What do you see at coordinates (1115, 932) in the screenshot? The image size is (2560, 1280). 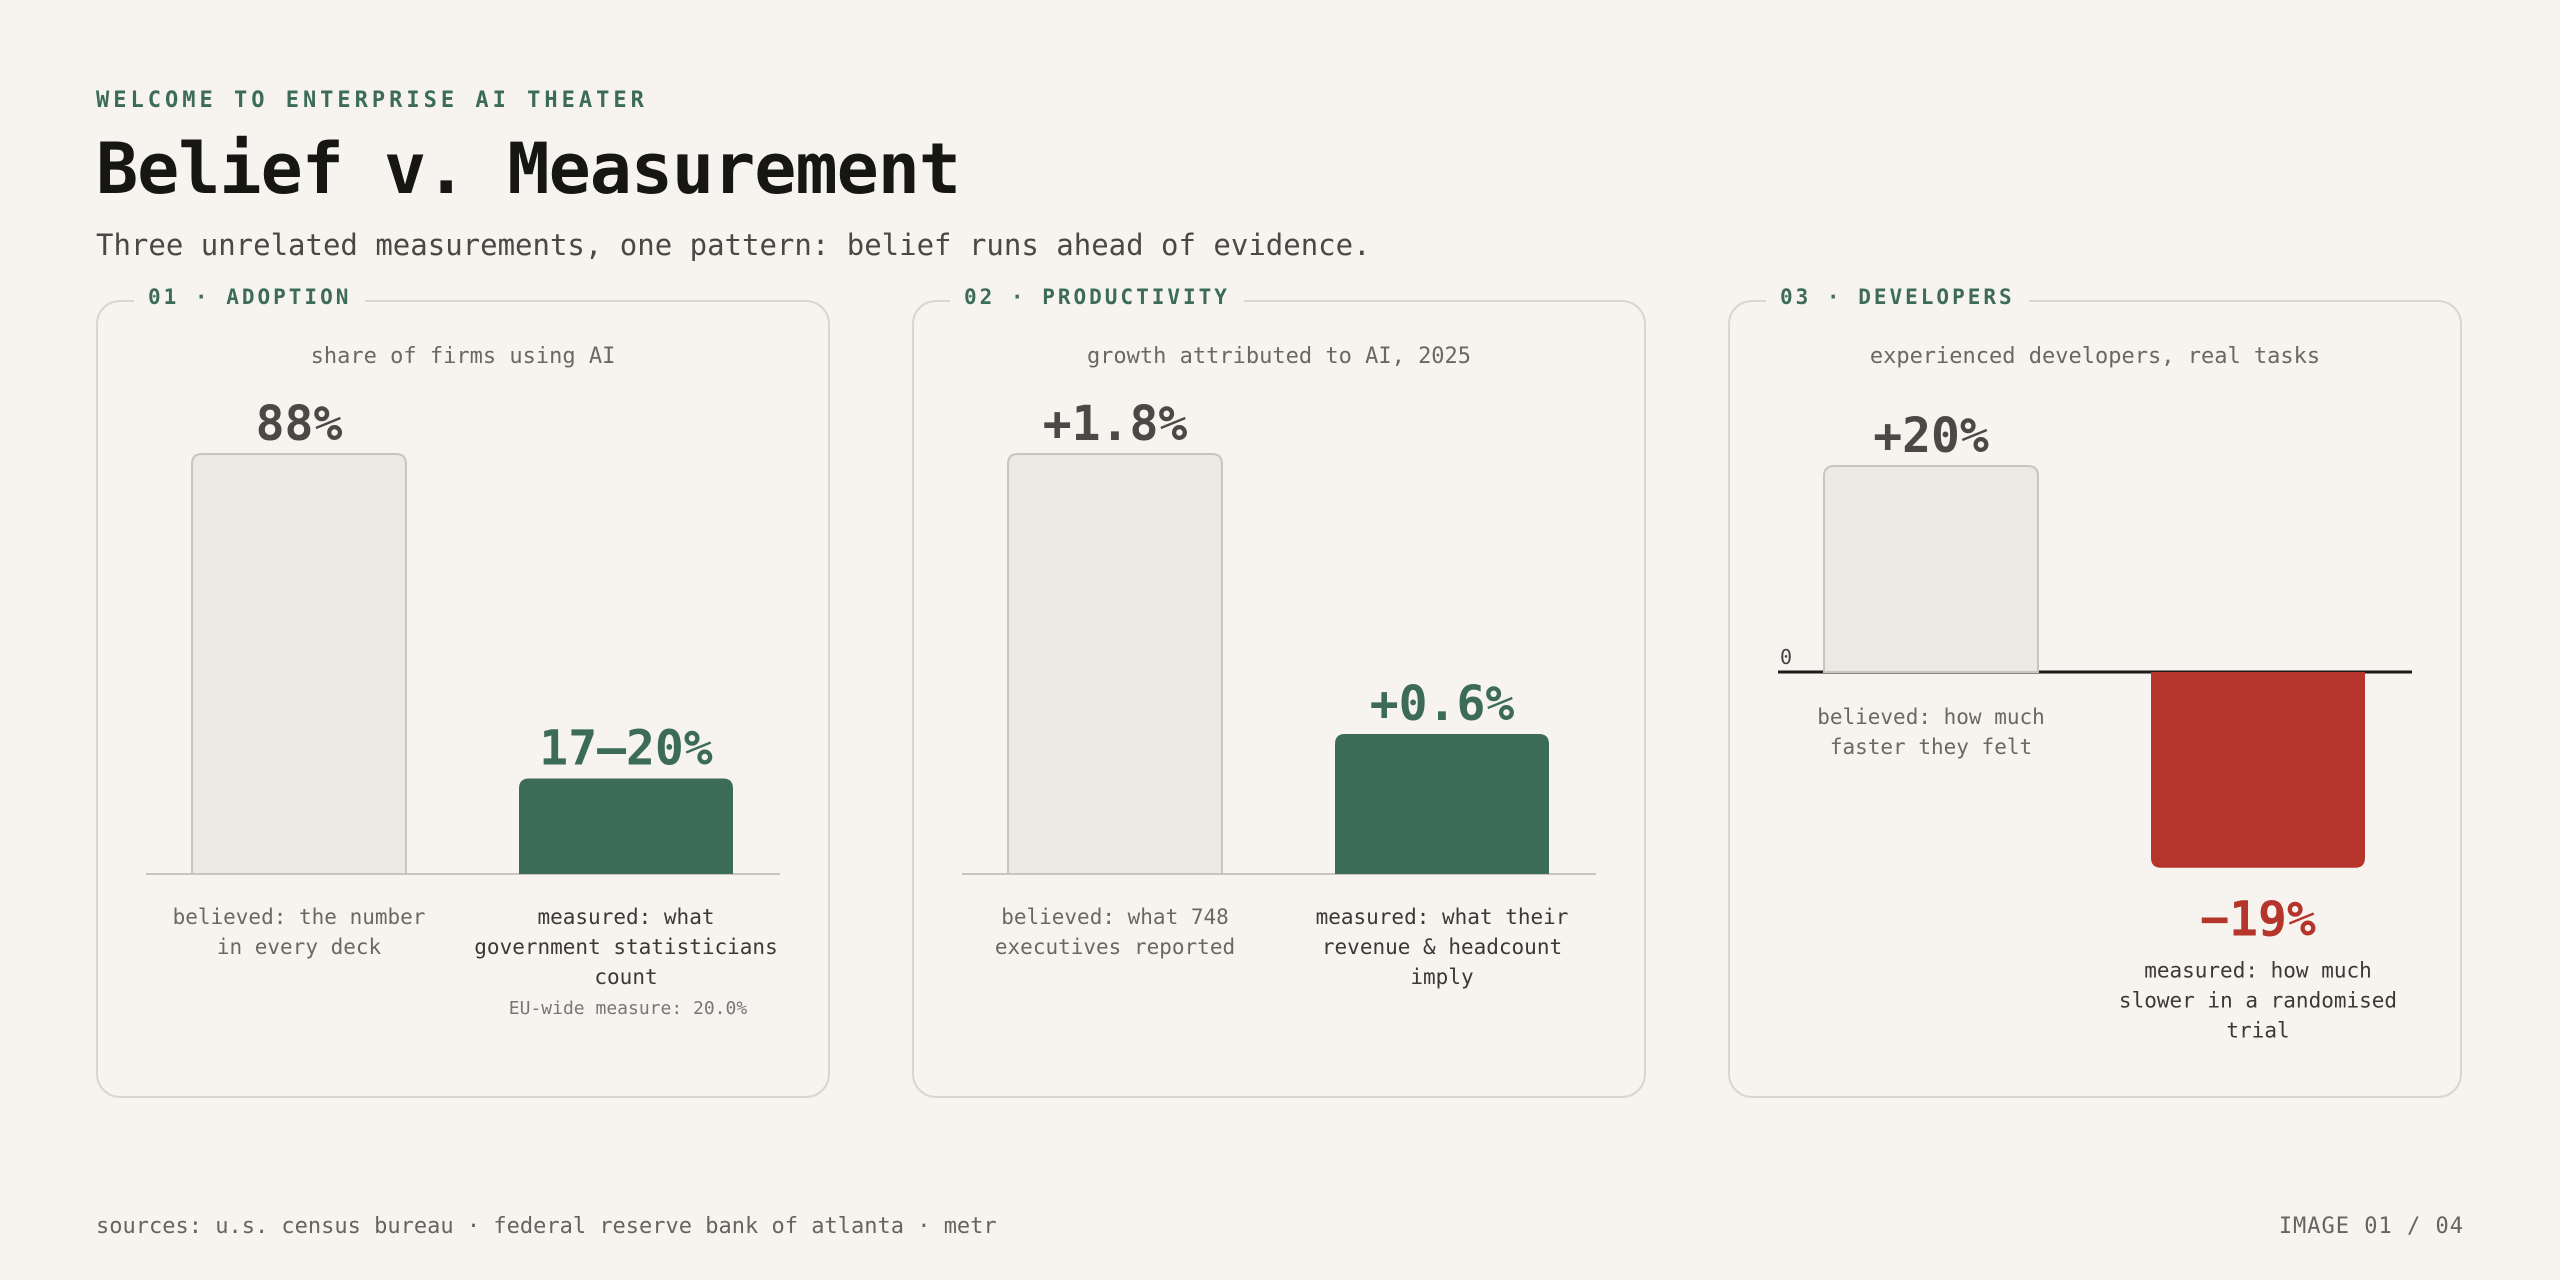 I see `category-label: believed: what 748 executives reported` at bounding box center [1115, 932].